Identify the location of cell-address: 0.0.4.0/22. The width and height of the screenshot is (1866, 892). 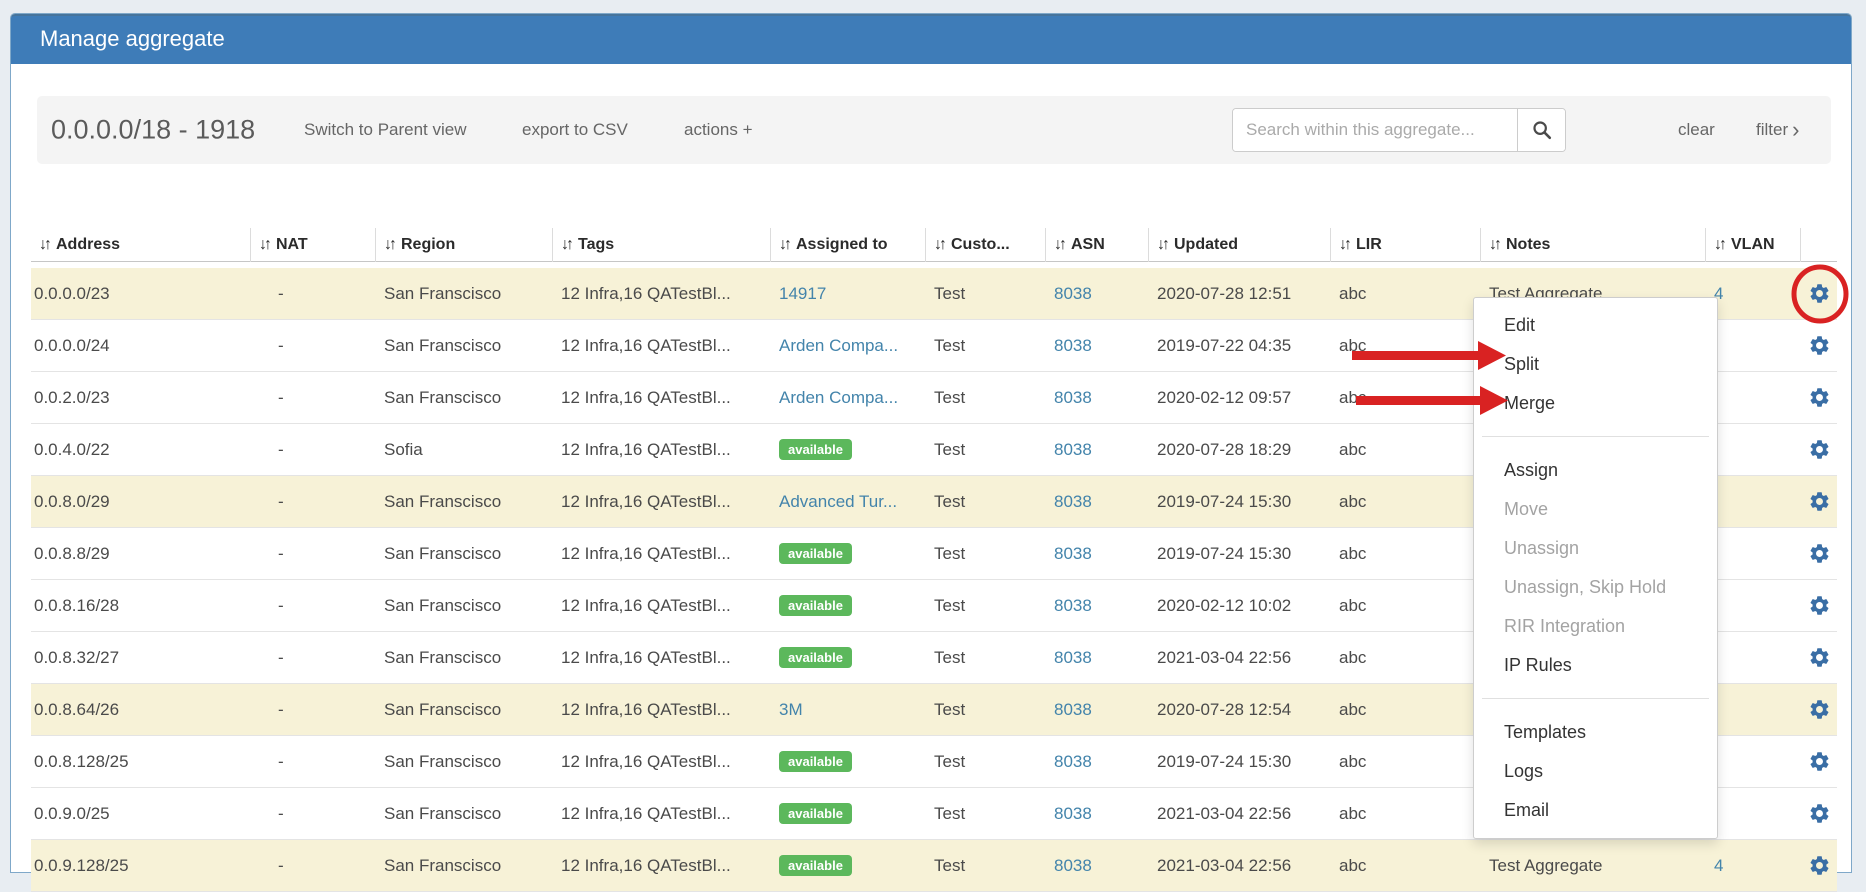
(72, 449).